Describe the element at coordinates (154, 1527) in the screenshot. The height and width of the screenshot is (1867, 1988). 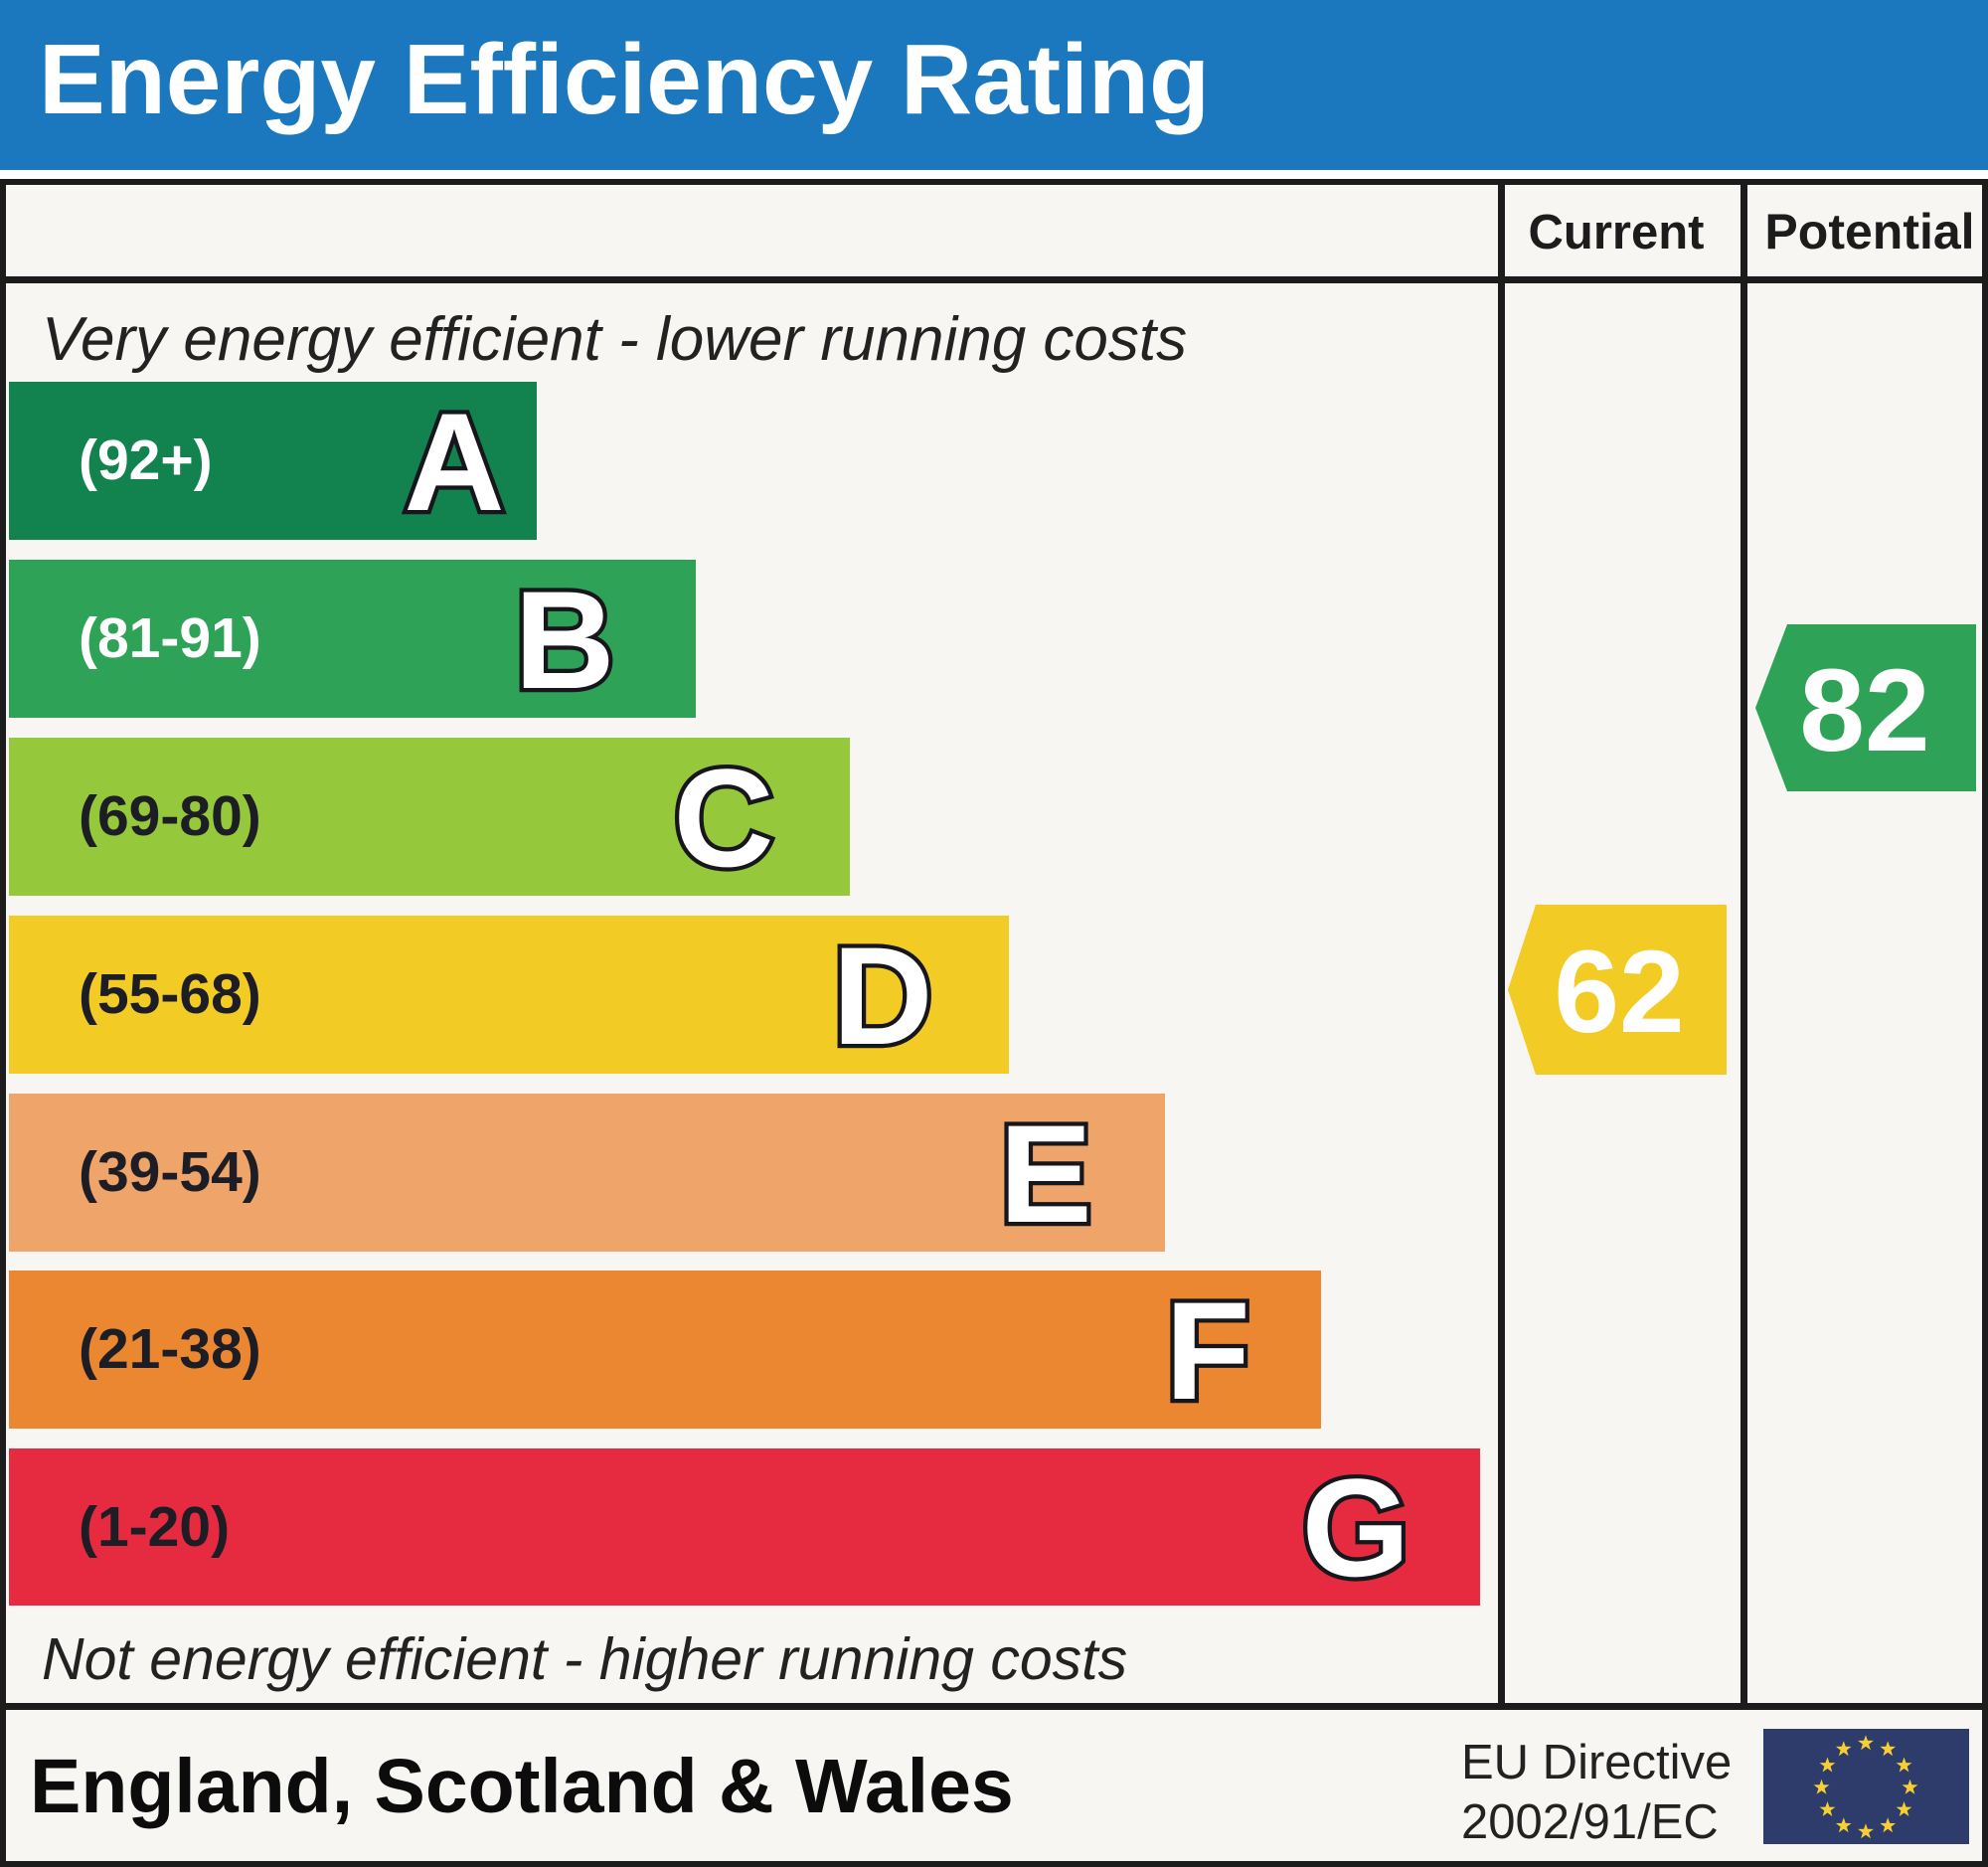
I see `svg-text: (1-20)` at that location.